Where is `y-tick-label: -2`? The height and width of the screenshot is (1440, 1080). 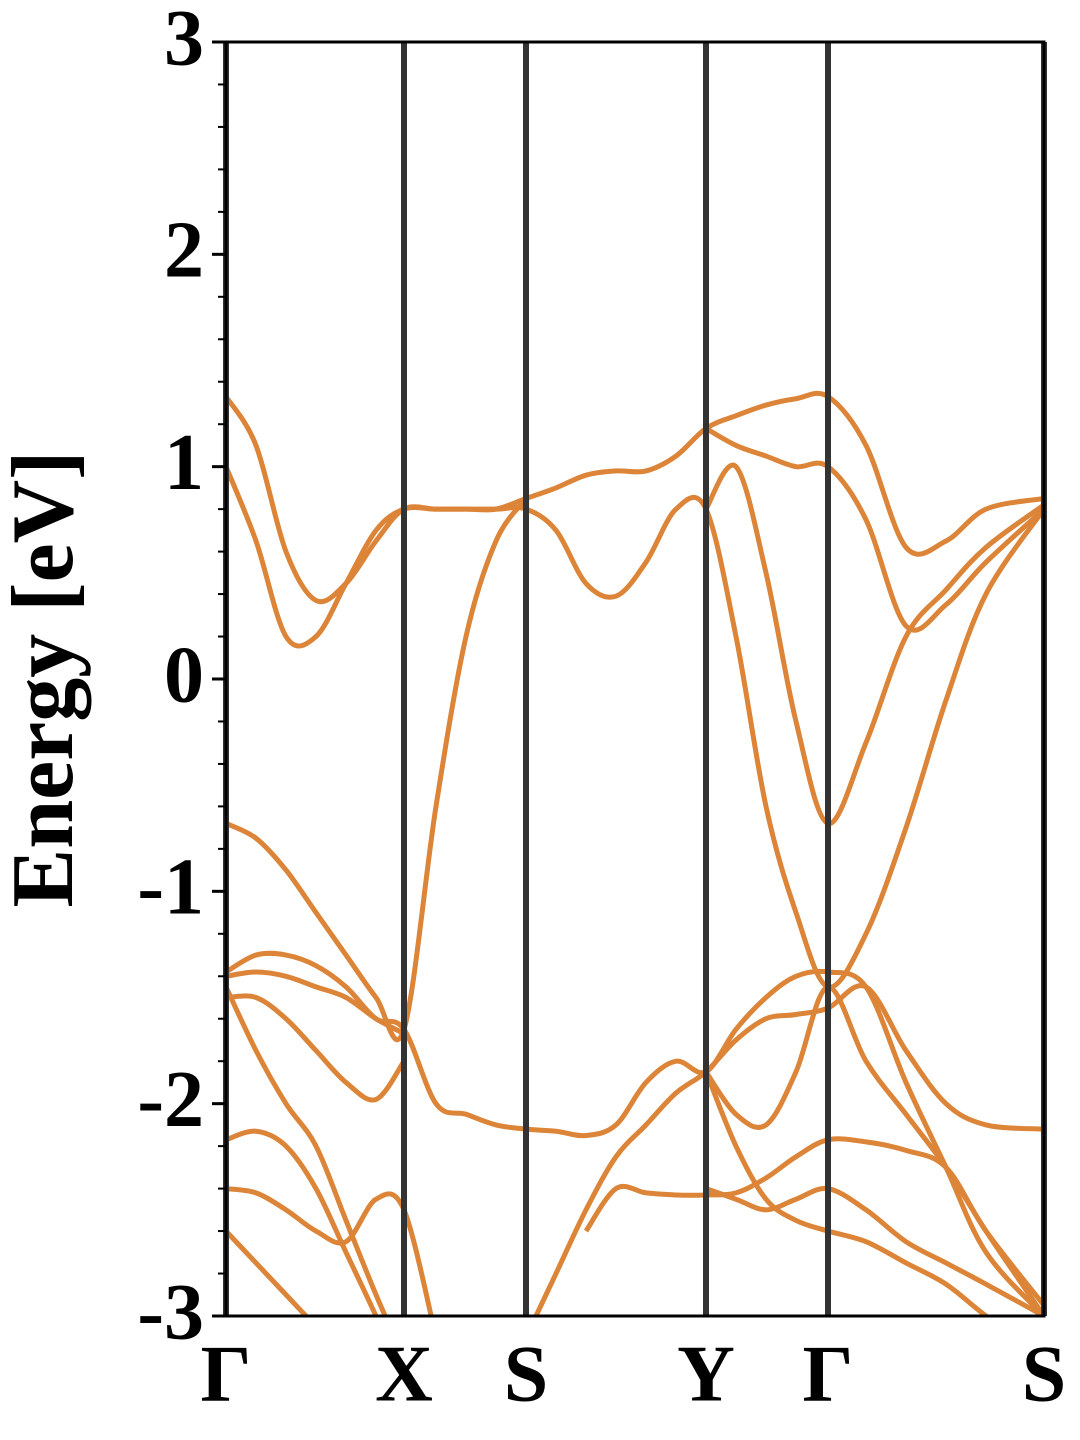
y-tick-label: -2 is located at coordinates (170, 1100).